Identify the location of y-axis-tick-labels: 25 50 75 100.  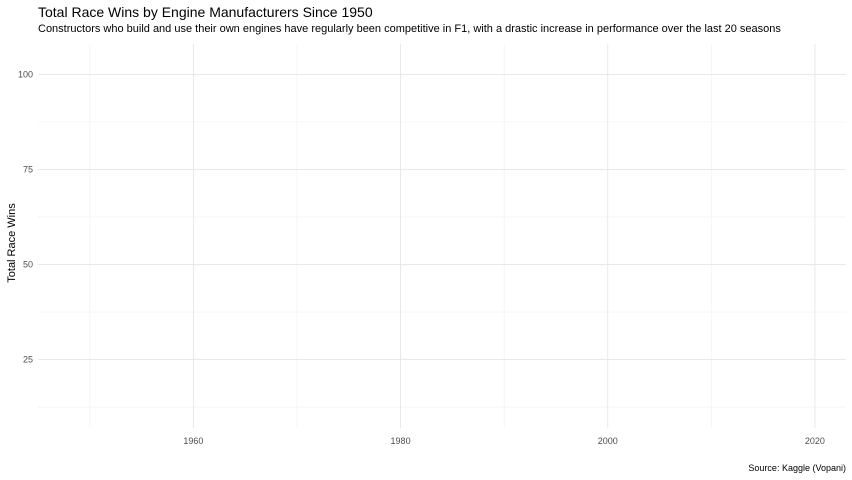
(25, 216).